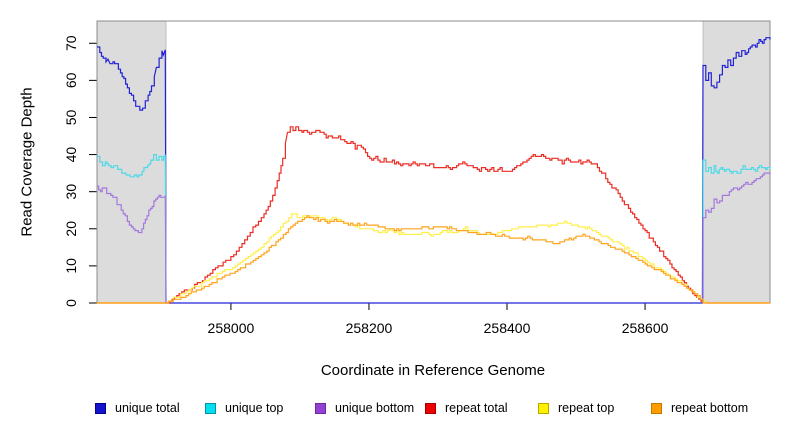 The height and width of the screenshot is (432, 792). Describe the element at coordinates (71, 117) in the screenshot. I see `y-tick-label: 50` at that location.